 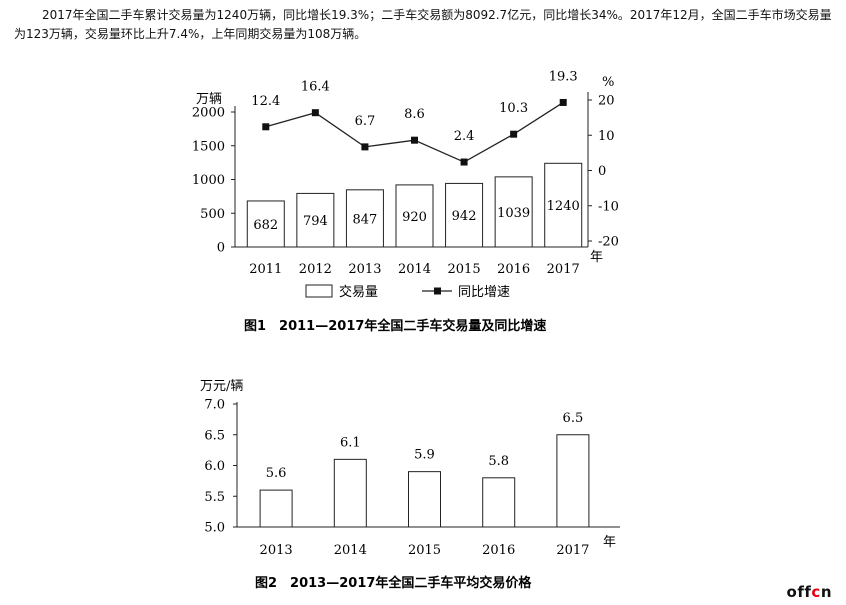 I want to click on chart1-bar-label: 1039, so click(x=513, y=213).